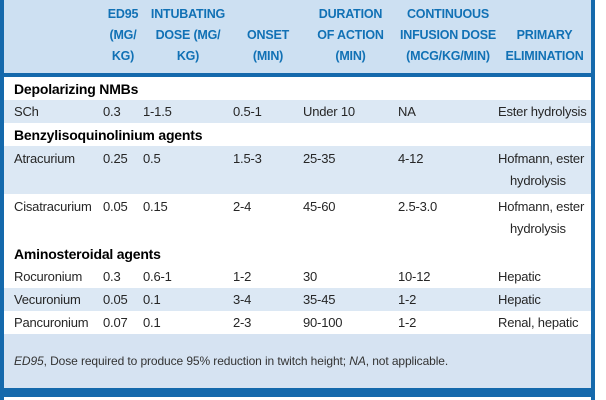 The image size is (606, 400). Describe the element at coordinates (44, 158) in the screenshot. I see `drug-name: Atracurium` at that location.